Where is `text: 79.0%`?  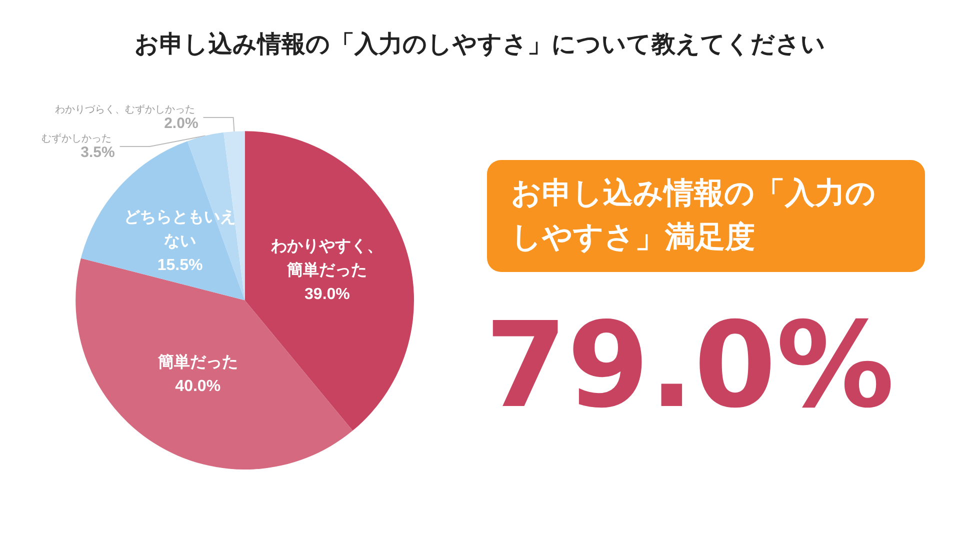
text: 79.0% is located at coordinates (690, 365).